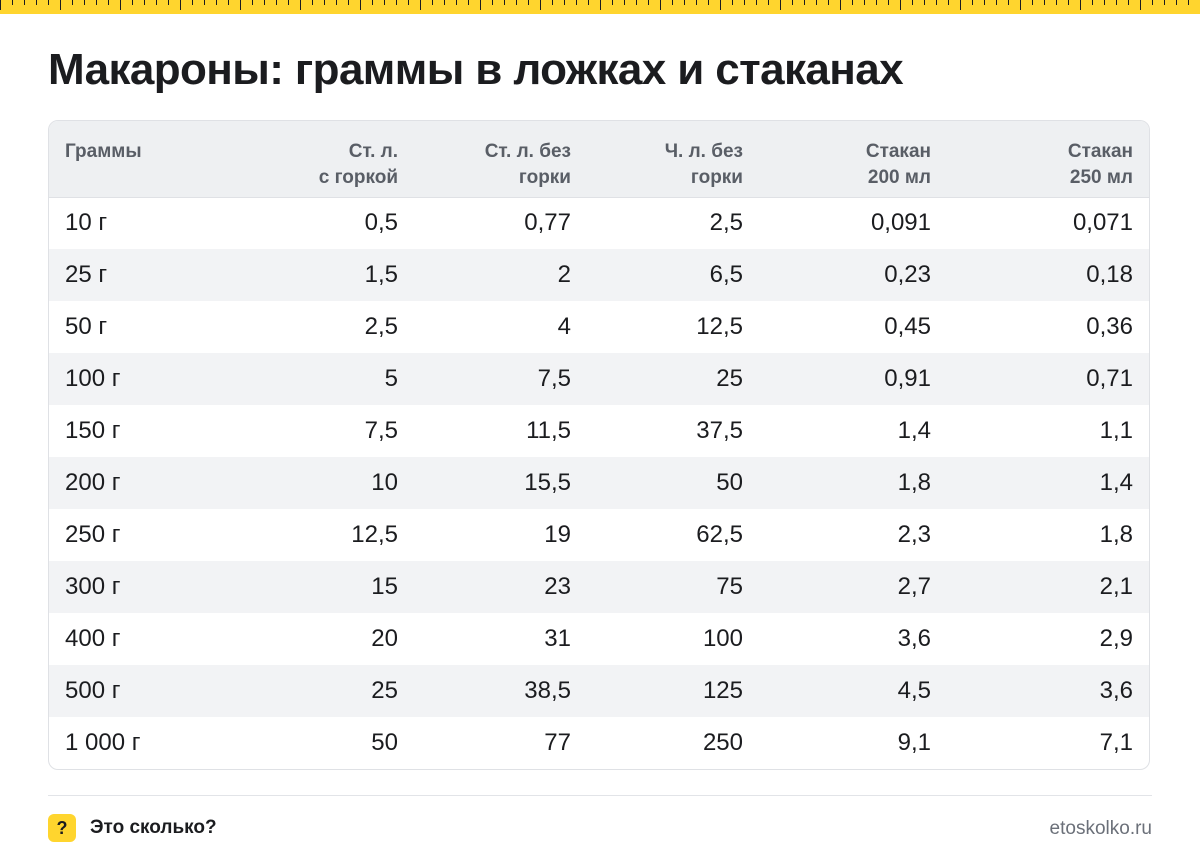  What do you see at coordinates (907, 326) in the screenshot?
I see `value-cell: 0,45` at bounding box center [907, 326].